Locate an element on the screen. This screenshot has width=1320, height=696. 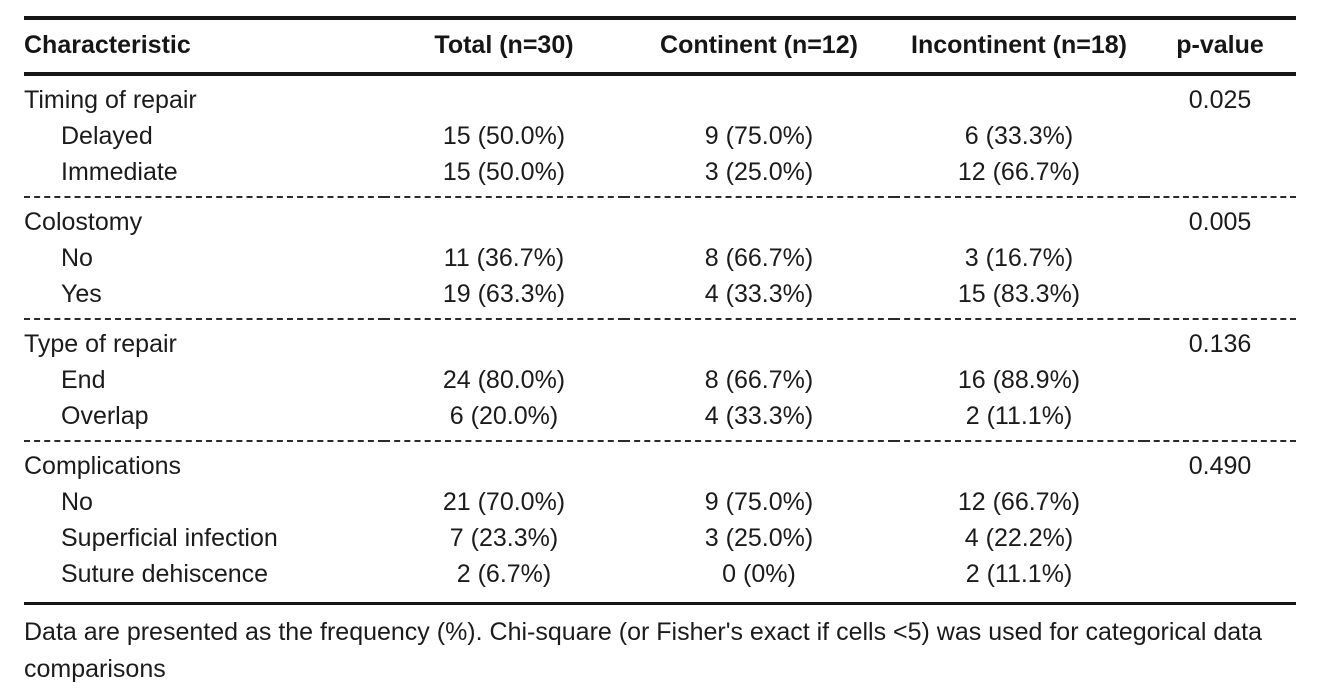
incontinent-cell: 16 (88.9%) is located at coordinates (1019, 380).